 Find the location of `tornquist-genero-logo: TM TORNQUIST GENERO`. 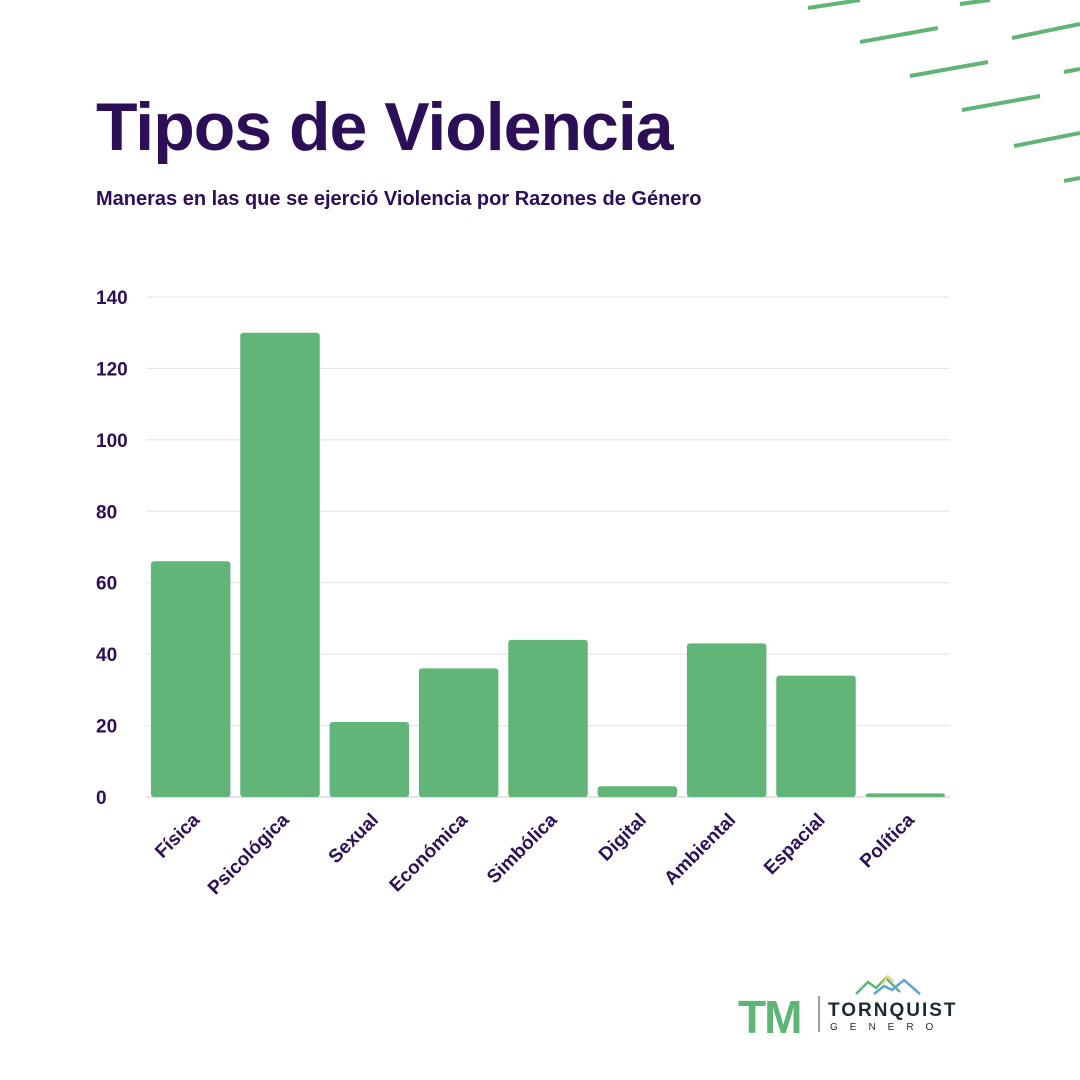

tornquist-genero-logo: TM TORNQUIST GENERO is located at coordinates (851, 1007).